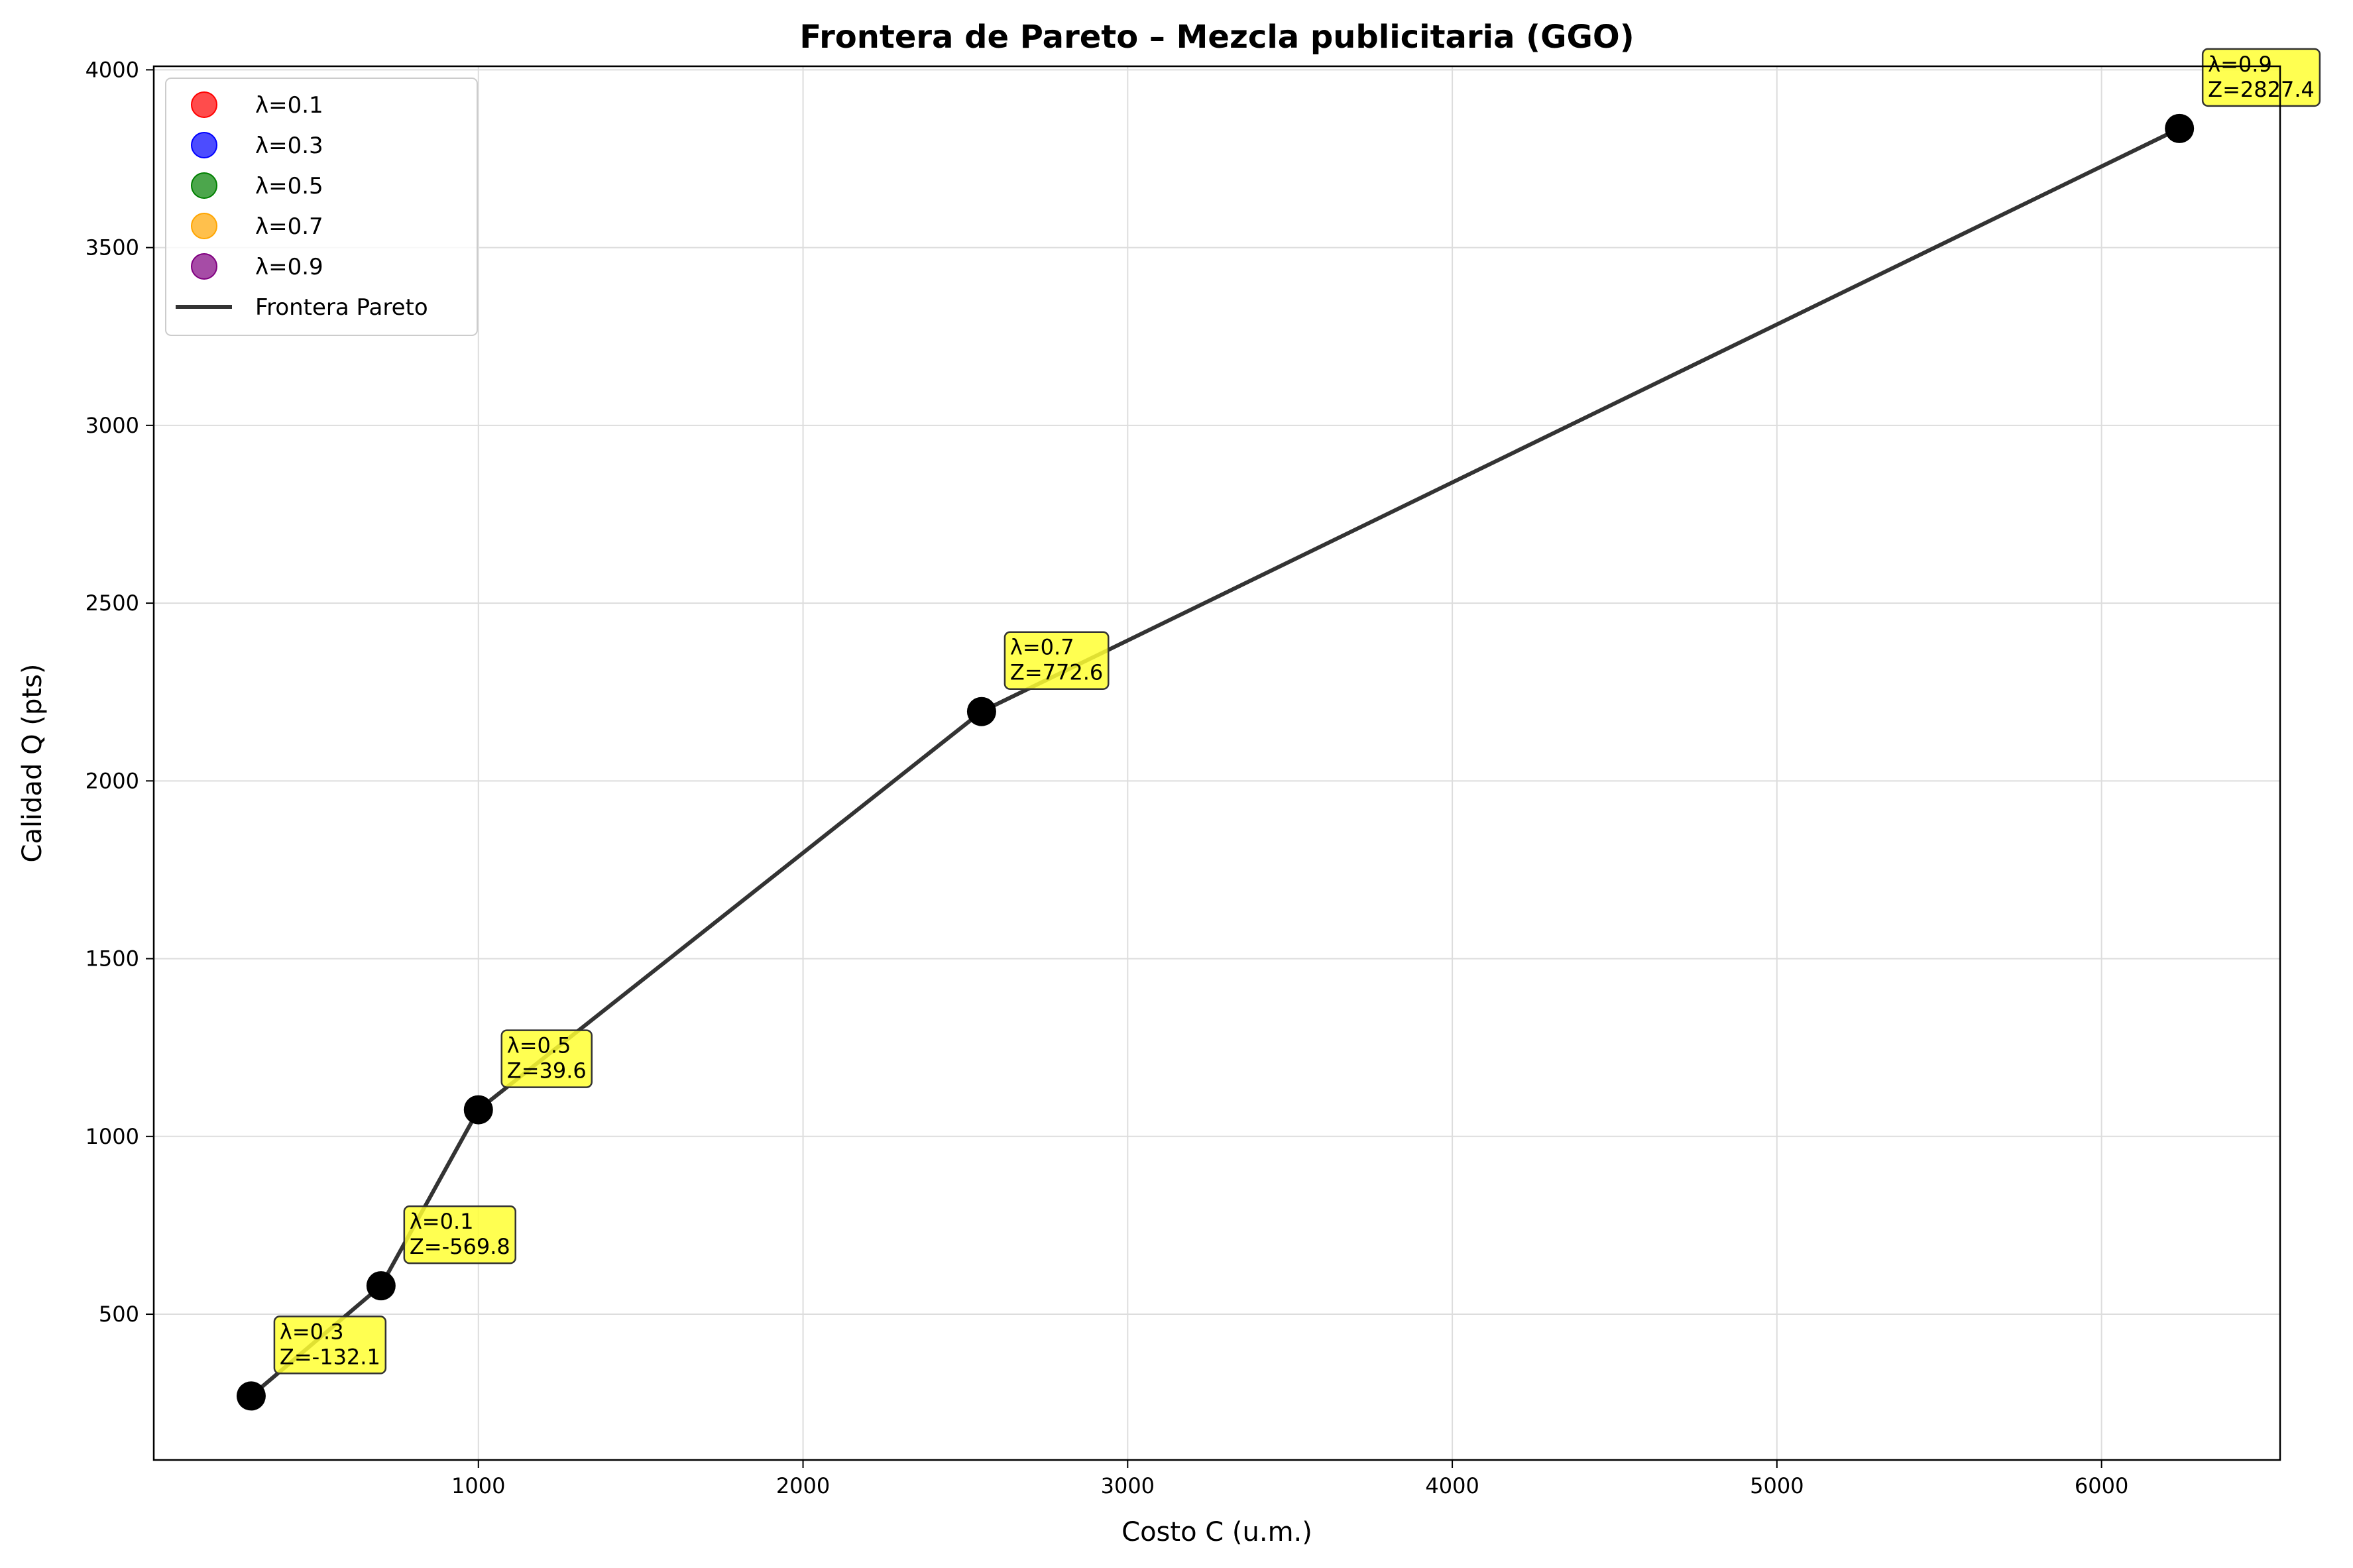 Image resolution: width=2353 pixels, height=1568 pixels. What do you see at coordinates (2240, 65) in the screenshot?
I see `annotation-lambda: λ=0.9` at bounding box center [2240, 65].